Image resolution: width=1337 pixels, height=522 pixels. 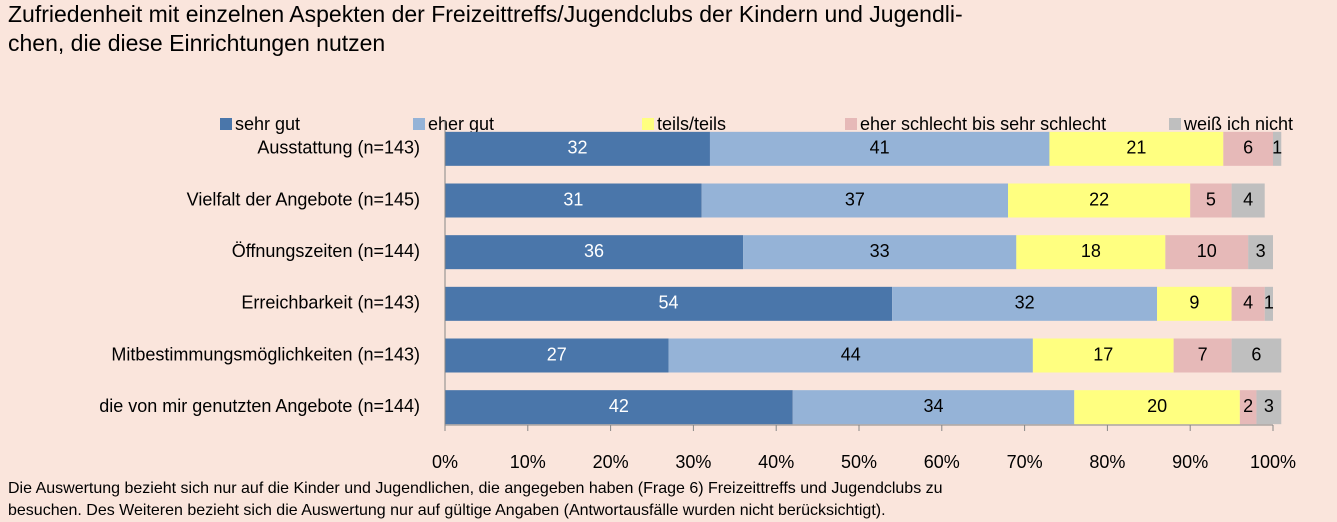 What do you see at coordinates (1107, 462) in the screenshot?
I see `x-tick-label: 80%` at bounding box center [1107, 462].